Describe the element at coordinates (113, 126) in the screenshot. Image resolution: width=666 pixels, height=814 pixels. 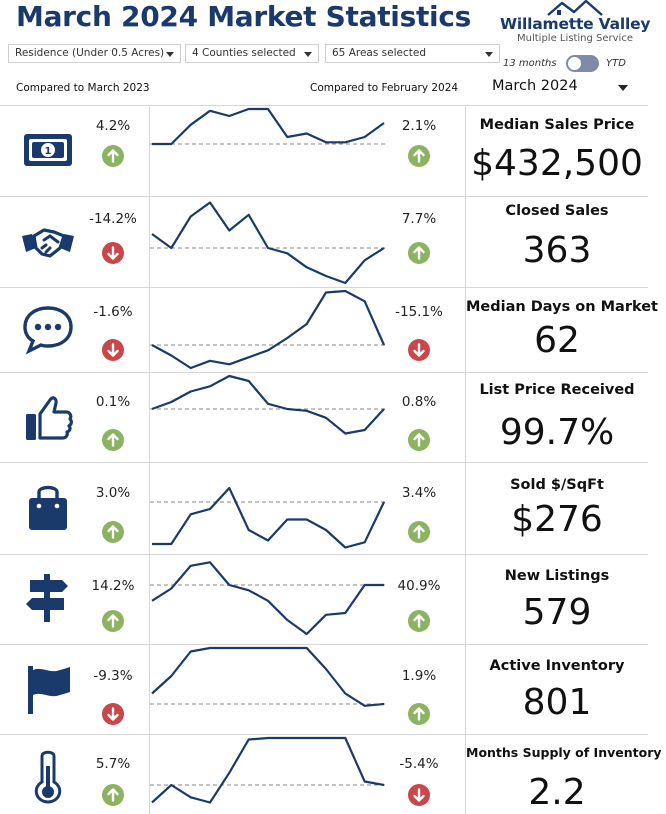
I see `yoy-change: 4.2%` at that location.